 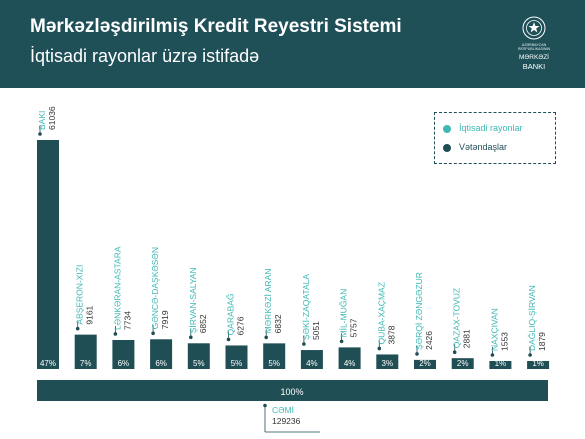 I want to click on bar-percent-2: 6%, so click(x=124, y=363).